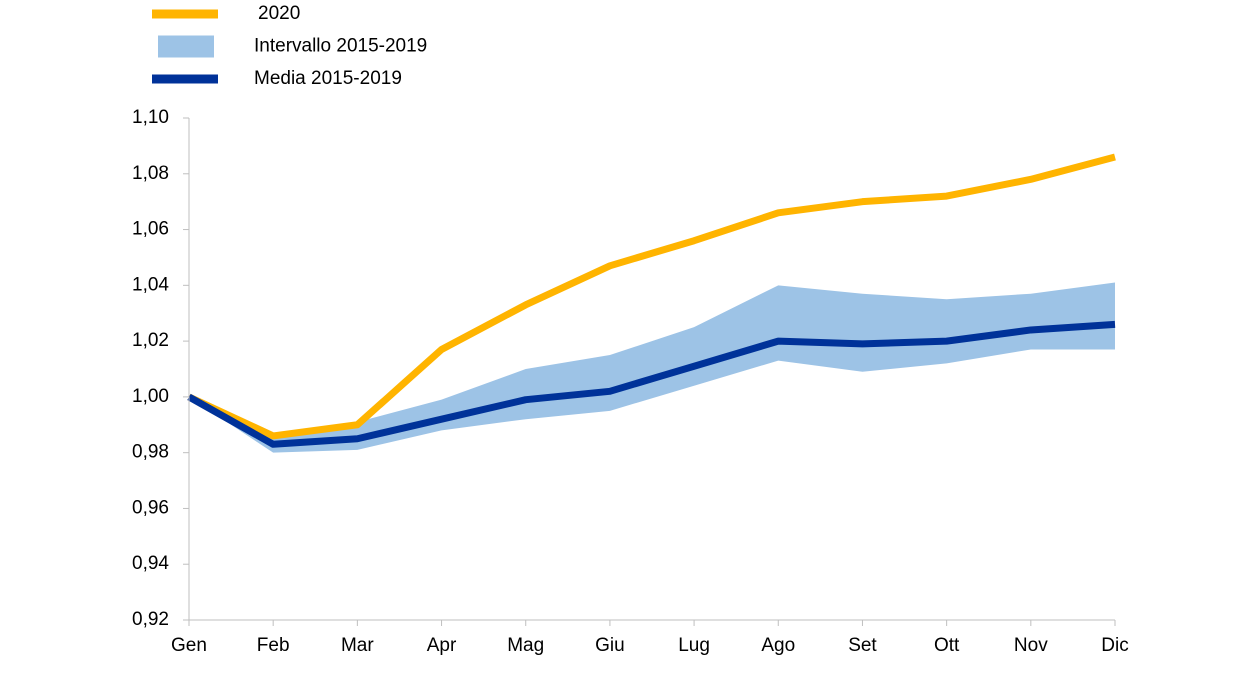 This screenshot has height=690, width=1240. Describe the element at coordinates (279, 13) in the screenshot. I see `legend-label: 2020` at that location.